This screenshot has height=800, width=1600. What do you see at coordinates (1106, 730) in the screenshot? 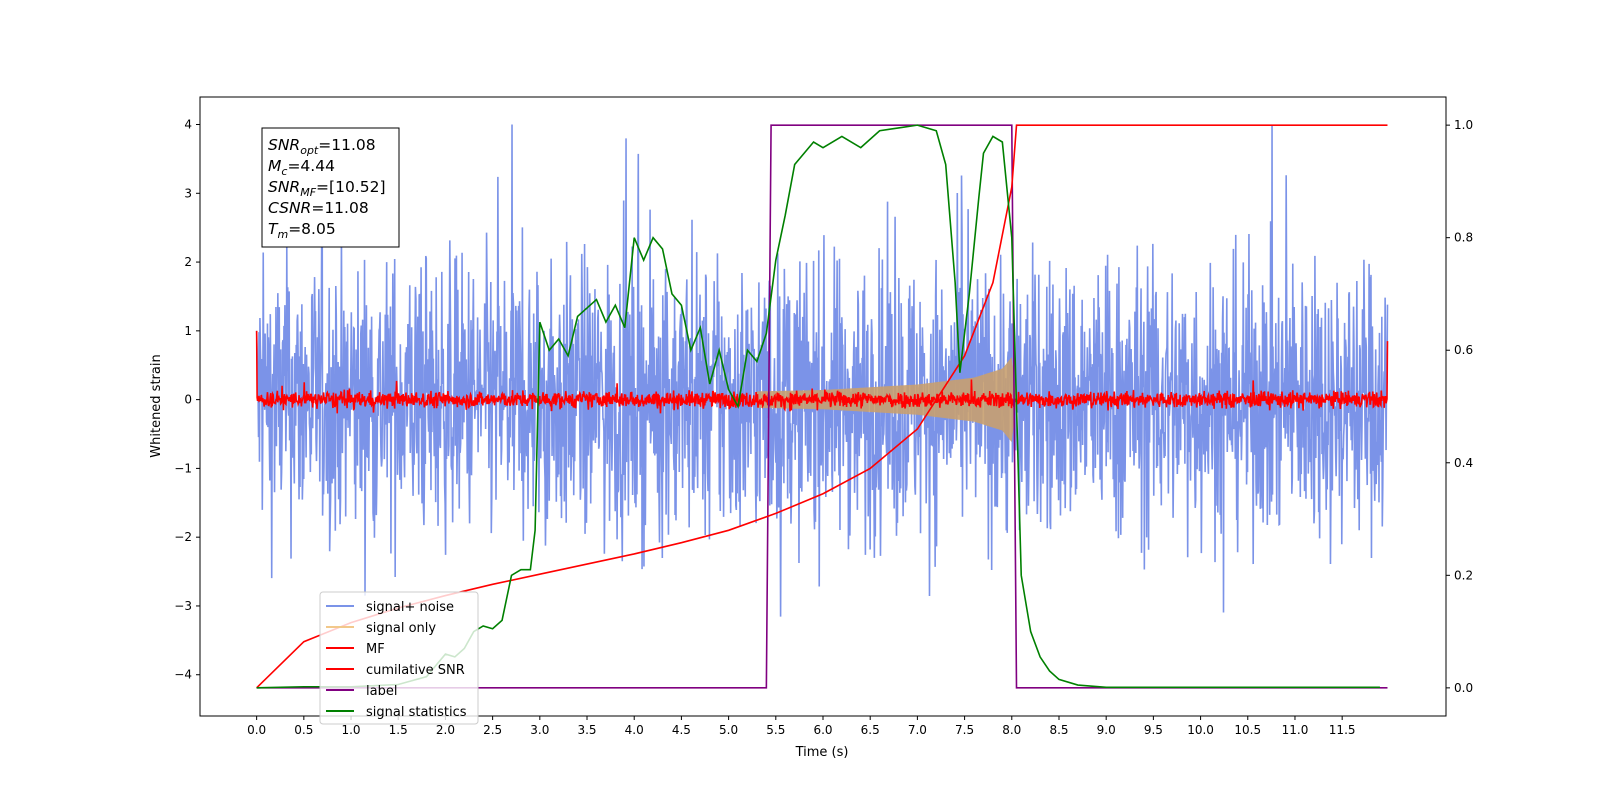
I see `x-tick-label: 9.0` at bounding box center [1106, 730].